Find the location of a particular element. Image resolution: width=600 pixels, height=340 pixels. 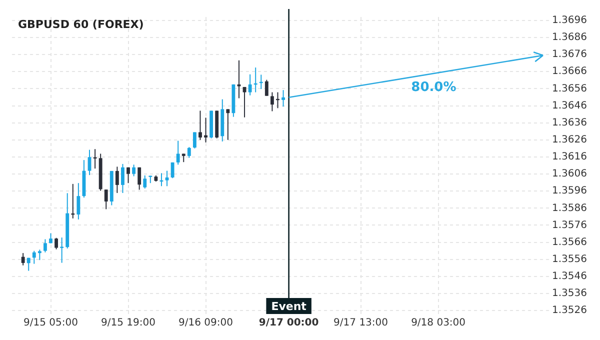

y-tick-label: 1.3676 is located at coordinates (570, 54).